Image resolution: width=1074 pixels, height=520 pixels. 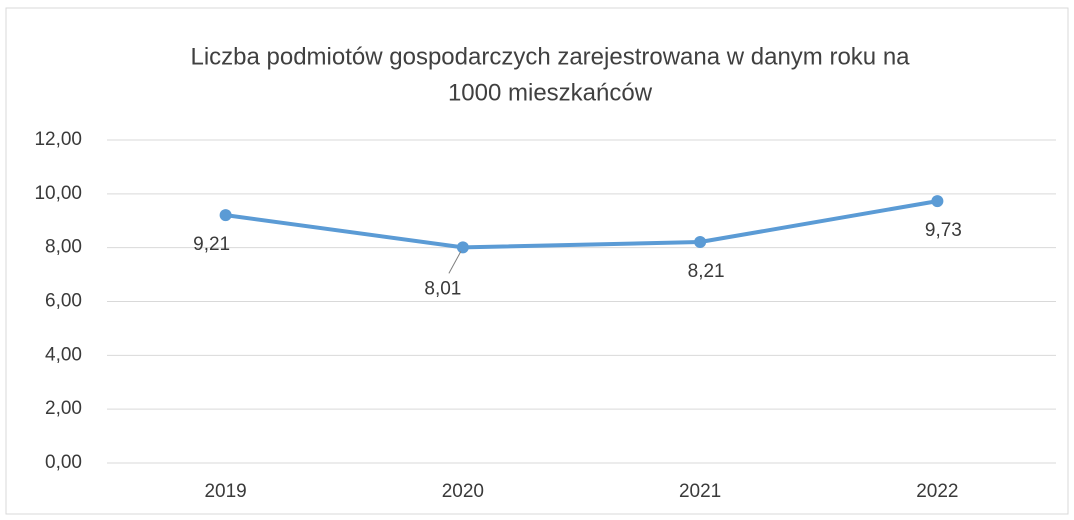 I want to click on x-tick-label: 2021, so click(x=700, y=491).